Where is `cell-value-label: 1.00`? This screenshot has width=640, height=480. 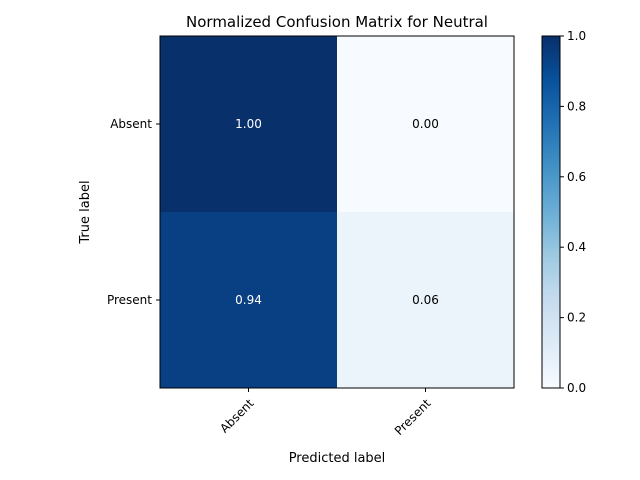
cell-value-label: 1.00 is located at coordinates (248, 124).